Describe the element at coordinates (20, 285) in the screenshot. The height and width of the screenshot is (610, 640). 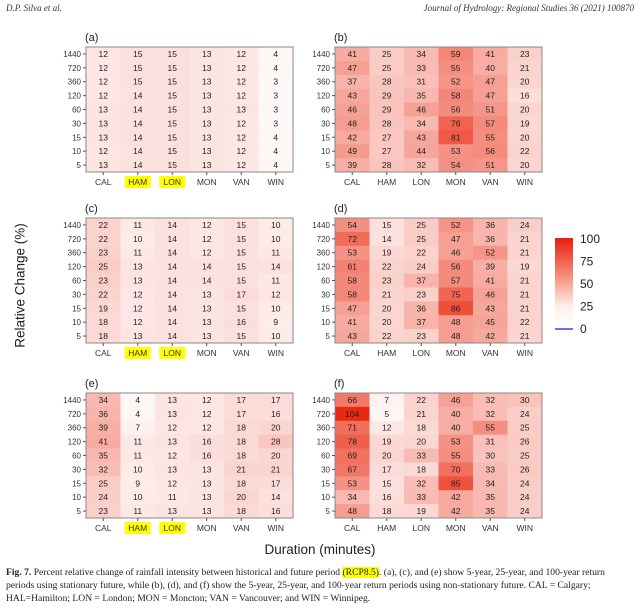
I see `y-axis-title: Relative Change (%)` at that location.